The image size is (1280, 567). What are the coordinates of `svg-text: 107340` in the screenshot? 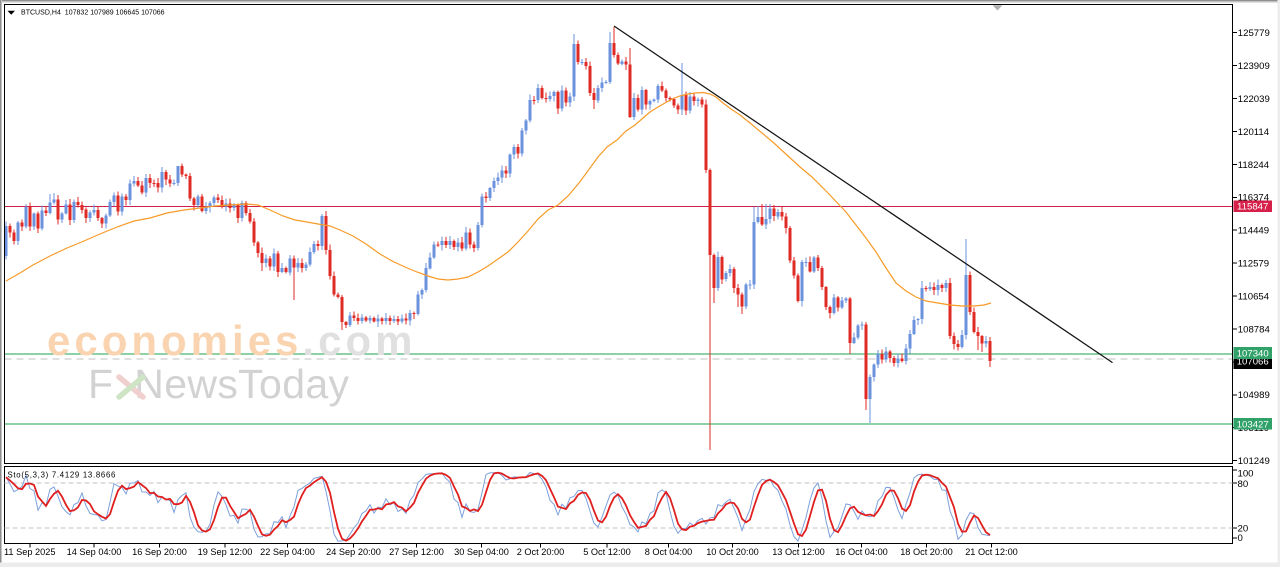 It's located at (1253, 354).